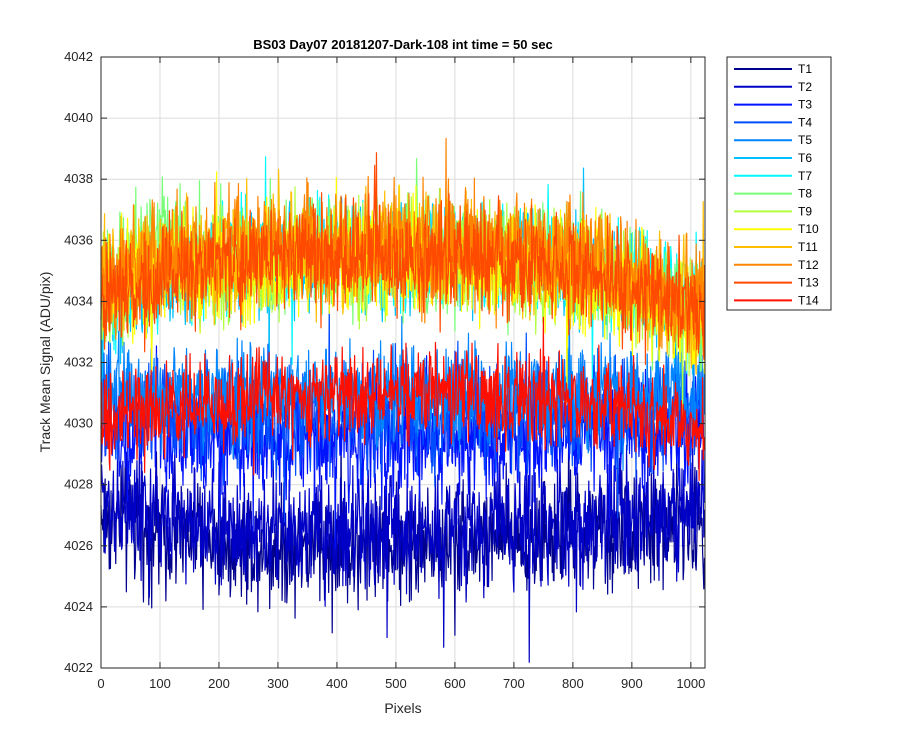 The height and width of the screenshot is (750, 900). Describe the element at coordinates (78, 606) in the screenshot. I see `y-tick-label: 4024` at that location.